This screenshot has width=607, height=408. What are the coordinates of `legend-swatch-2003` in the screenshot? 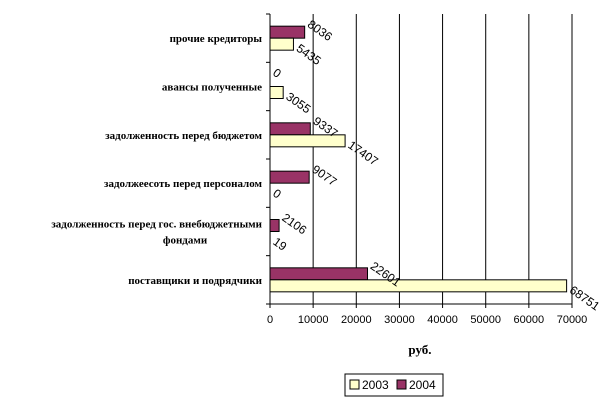 It's located at (354, 384).